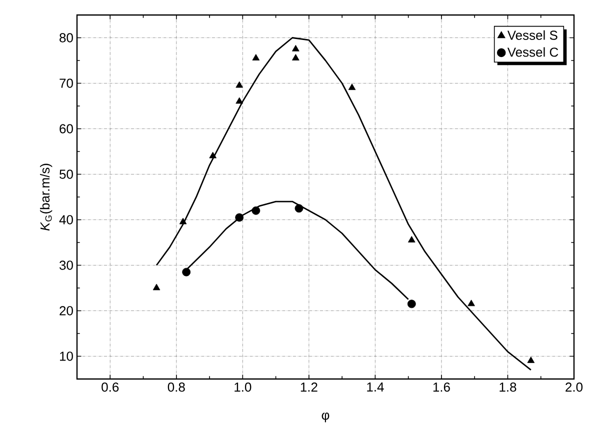 The image size is (589, 446). I want to click on x-tick-label: 1.8, so click(508, 387).